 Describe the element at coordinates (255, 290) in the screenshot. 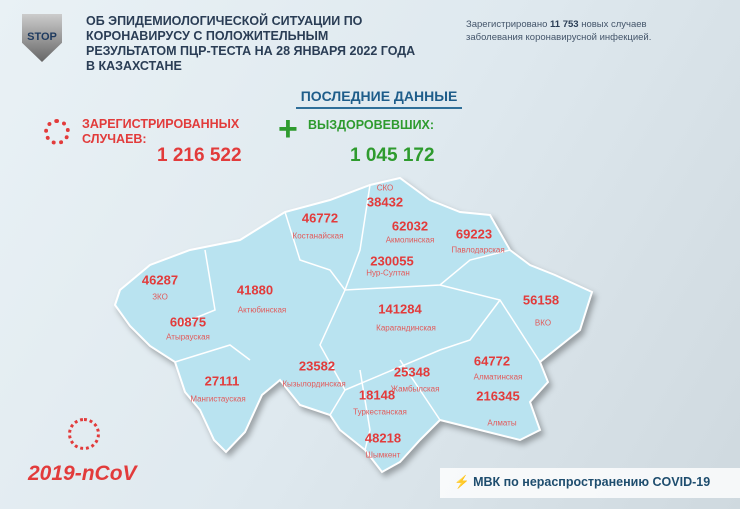

I see `region-value: 41880` at that location.